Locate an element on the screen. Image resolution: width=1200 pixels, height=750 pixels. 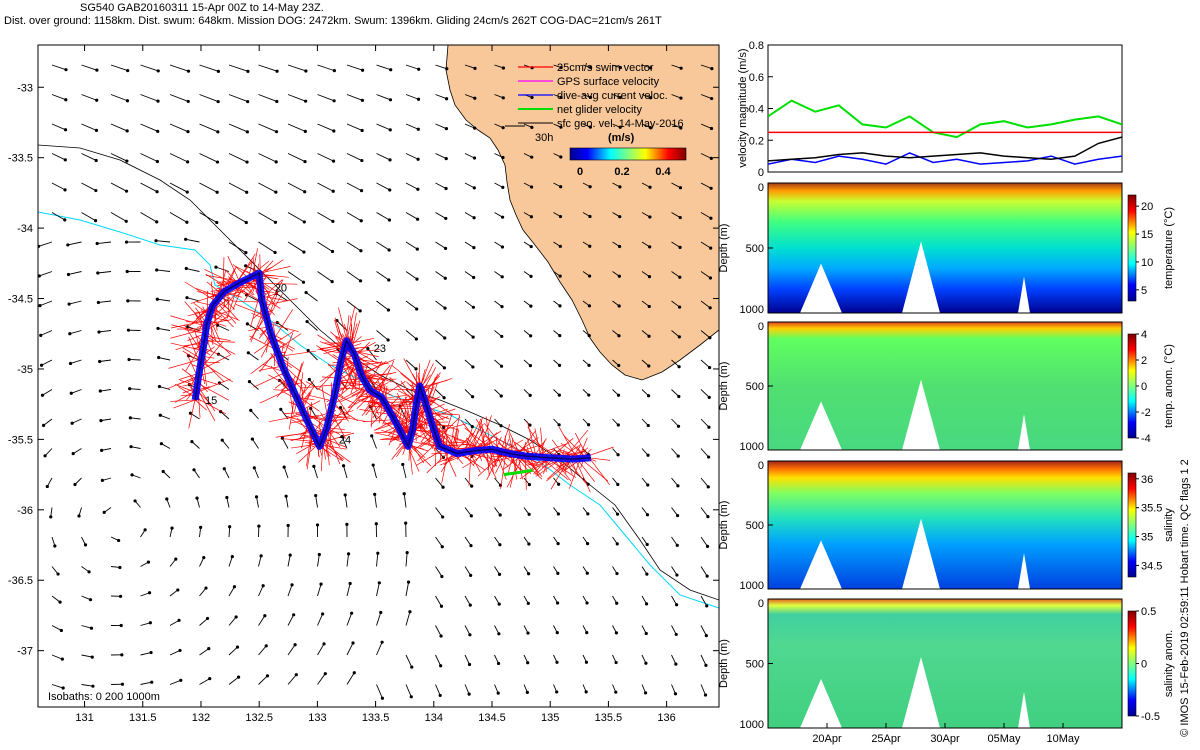
section-ylabel: Depth (m) is located at coordinates (724, 525).